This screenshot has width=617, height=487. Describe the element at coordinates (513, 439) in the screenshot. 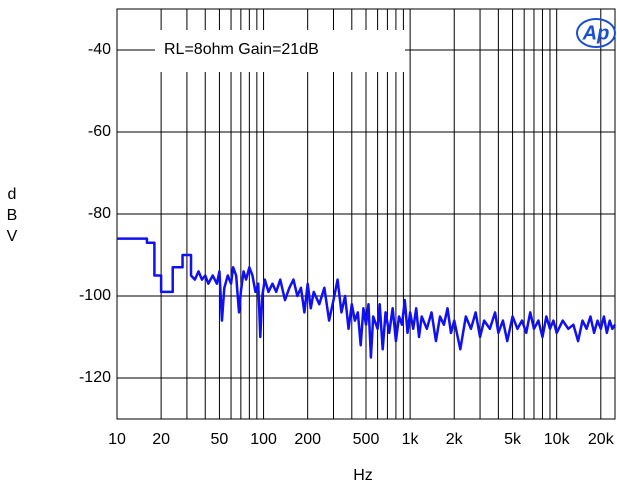

I see `x-tick-label: 5k` at that location.